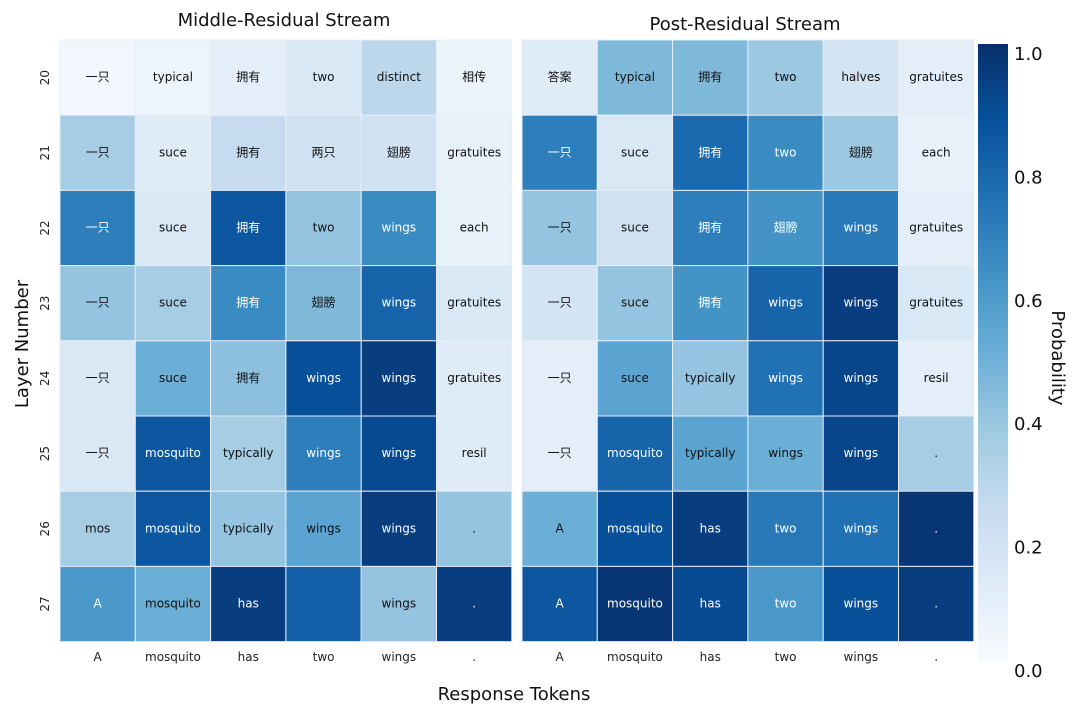  Describe the element at coordinates (173, 657) in the screenshot. I see `x-tick-label: mosquito` at that location.